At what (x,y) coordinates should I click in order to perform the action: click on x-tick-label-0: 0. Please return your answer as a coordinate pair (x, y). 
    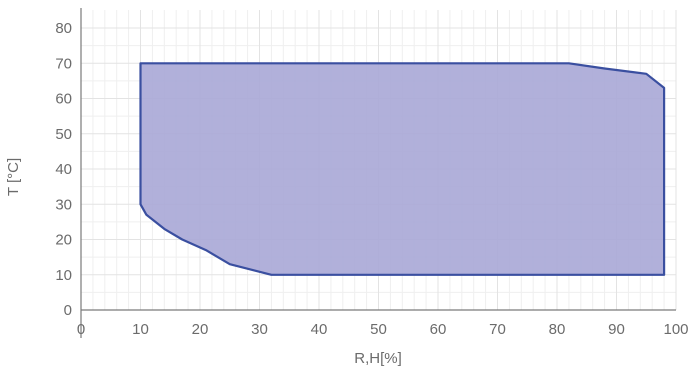
    Looking at the image, I should click on (81, 329).